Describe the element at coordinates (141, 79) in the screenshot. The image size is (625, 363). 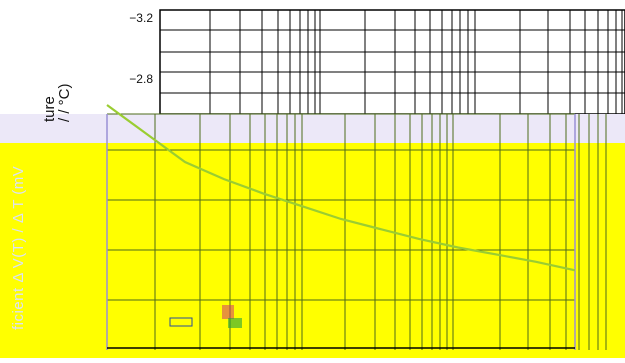
I see `top-y-tick-label: −2.8` at that location.